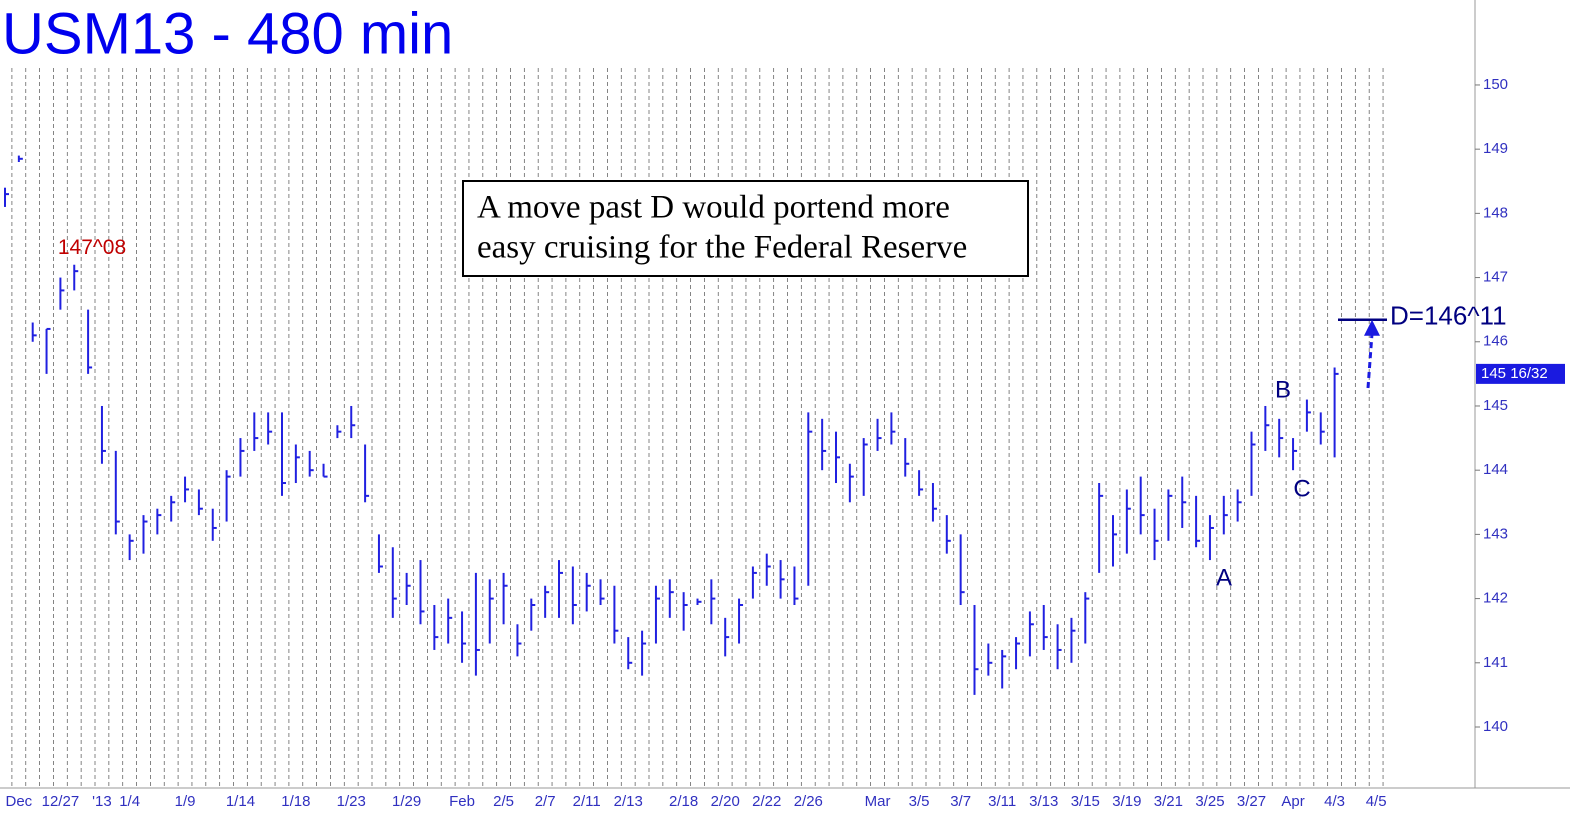 The height and width of the screenshot is (815, 1570). I want to click on y-tick-label: 143, so click(1495, 533).